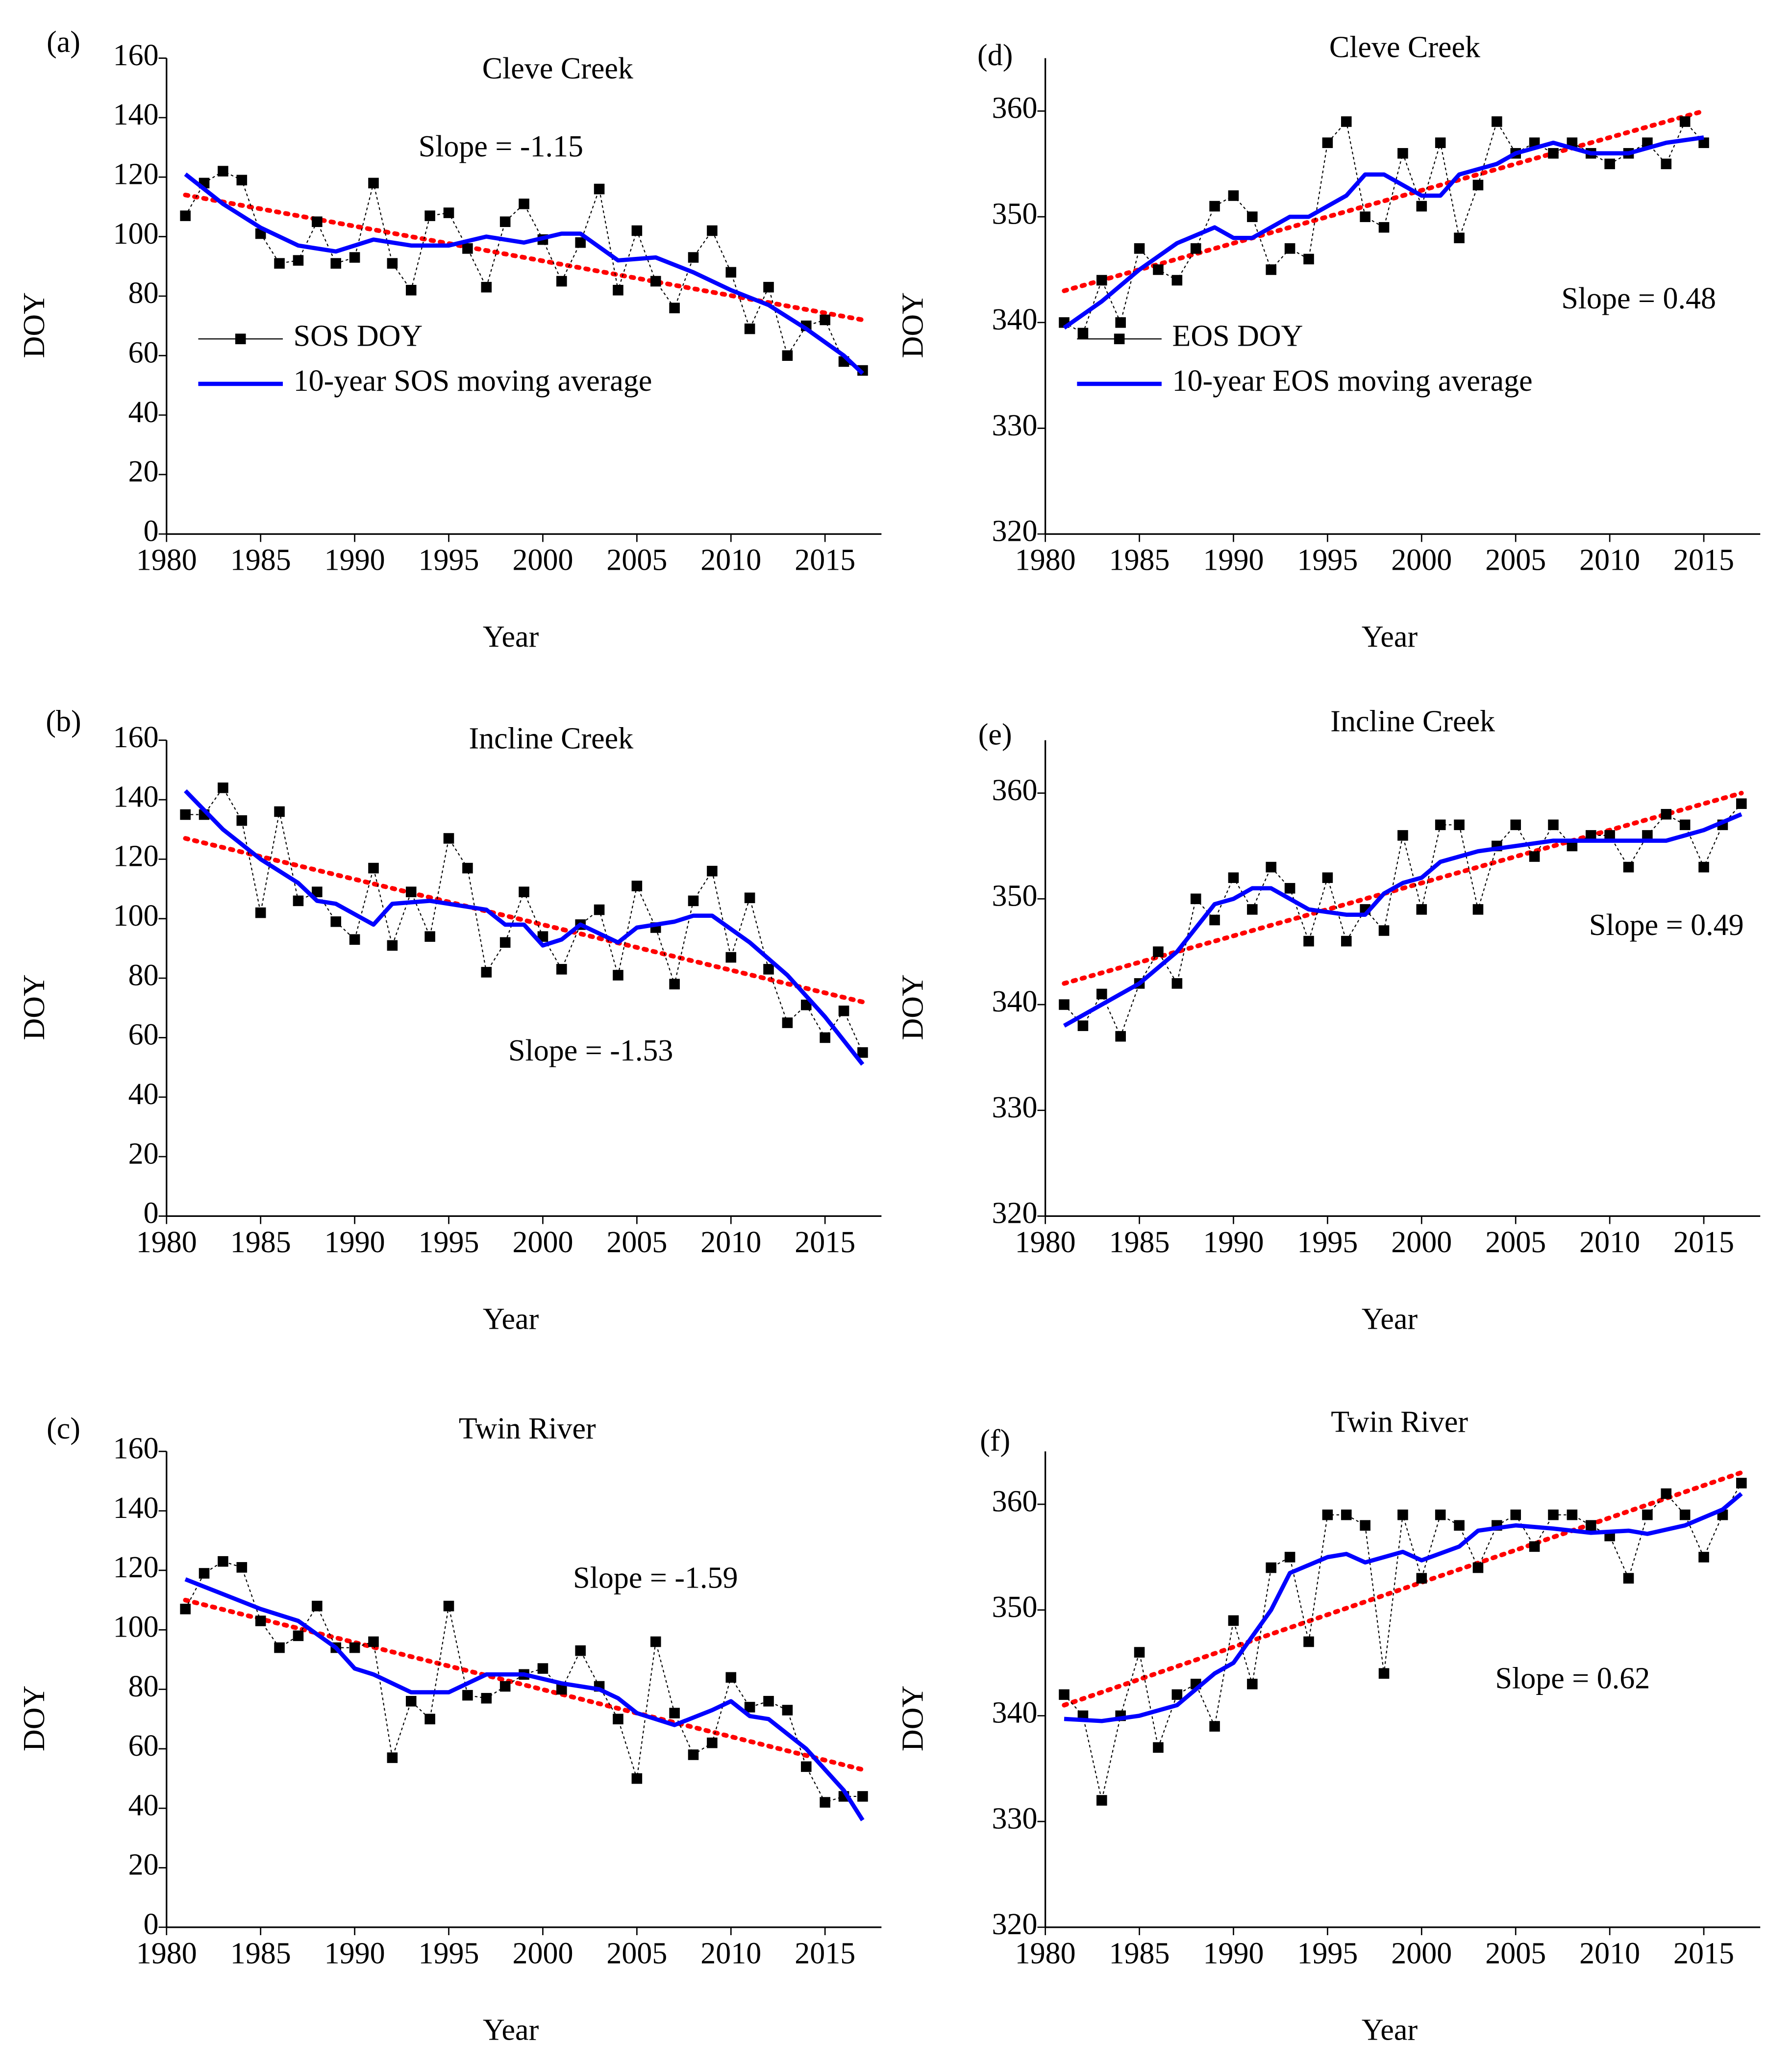  What do you see at coordinates (636, 1953) in the screenshot?
I see `x-tick-label: 2005` at bounding box center [636, 1953].